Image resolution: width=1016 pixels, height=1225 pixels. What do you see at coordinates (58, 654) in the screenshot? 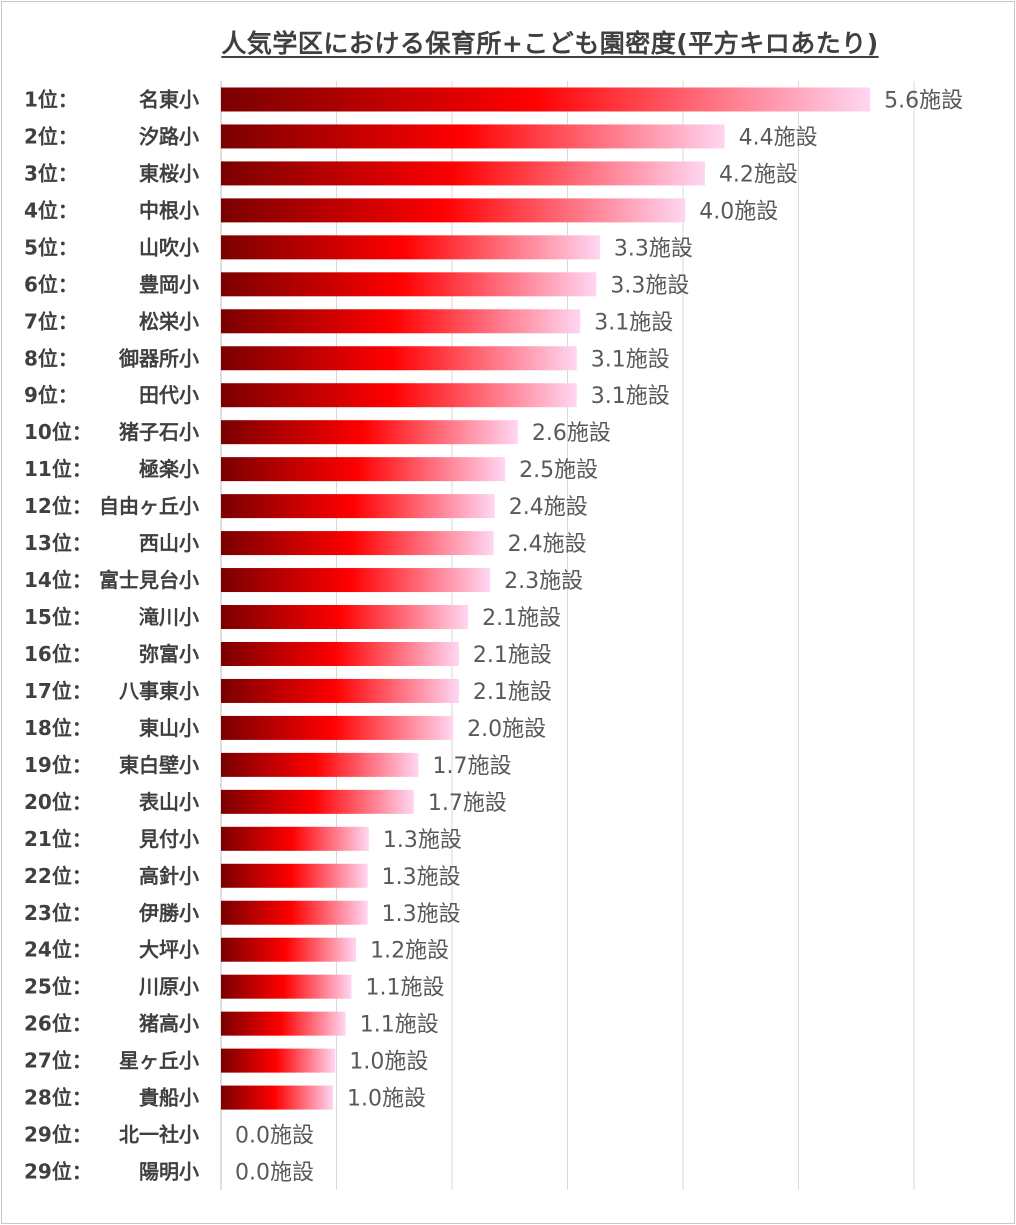
I see `rank-label: 16位：` at bounding box center [58, 654].